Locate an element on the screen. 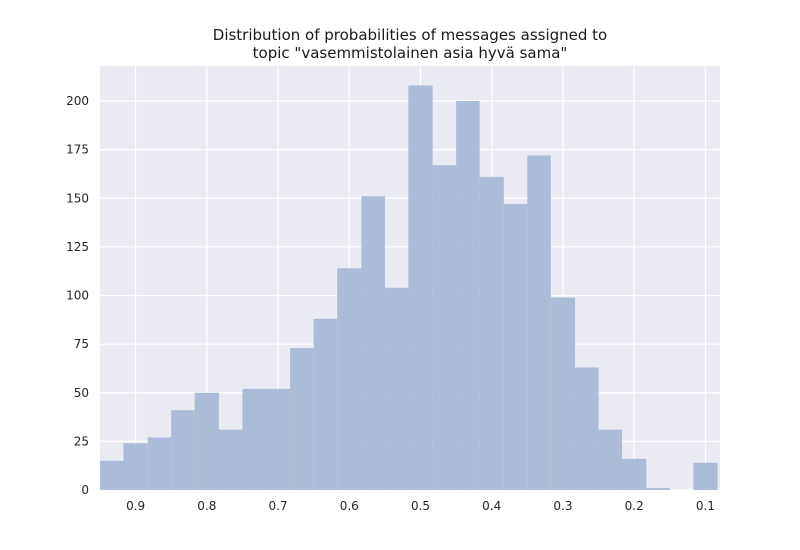 The height and width of the screenshot is (550, 800). y-tick-label: 200 is located at coordinates (77, 101).